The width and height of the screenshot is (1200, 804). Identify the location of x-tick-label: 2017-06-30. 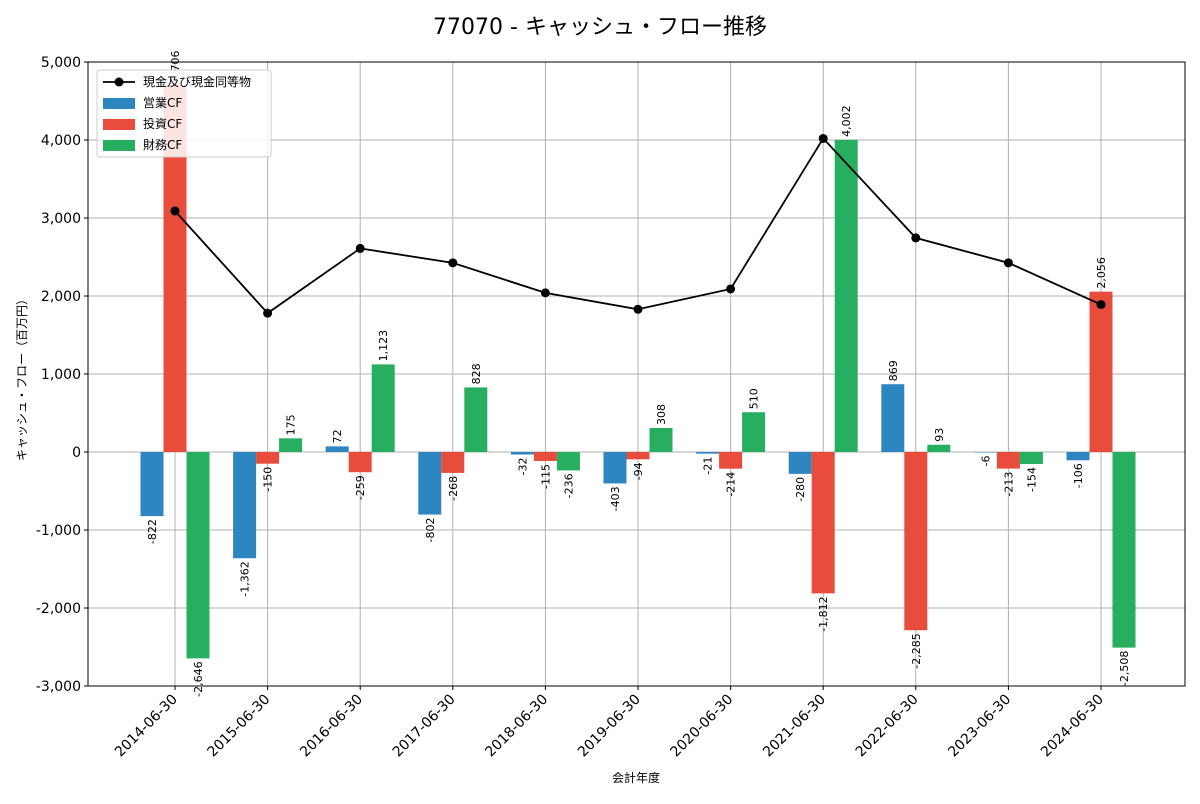
(424, 726).